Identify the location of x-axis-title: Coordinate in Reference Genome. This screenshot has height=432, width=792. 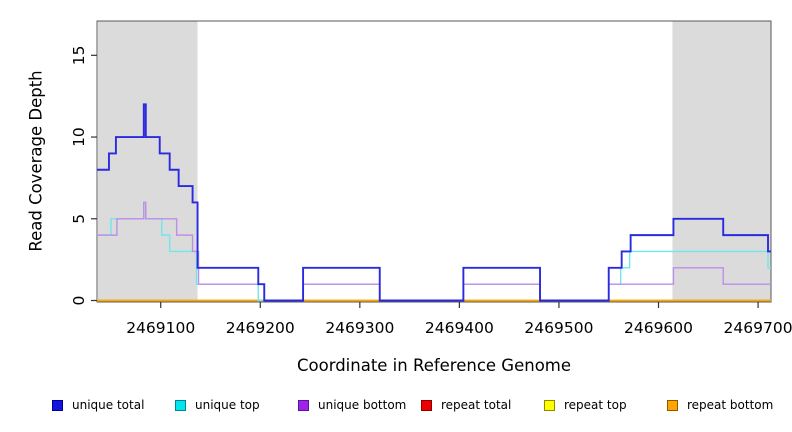
(434, 365).